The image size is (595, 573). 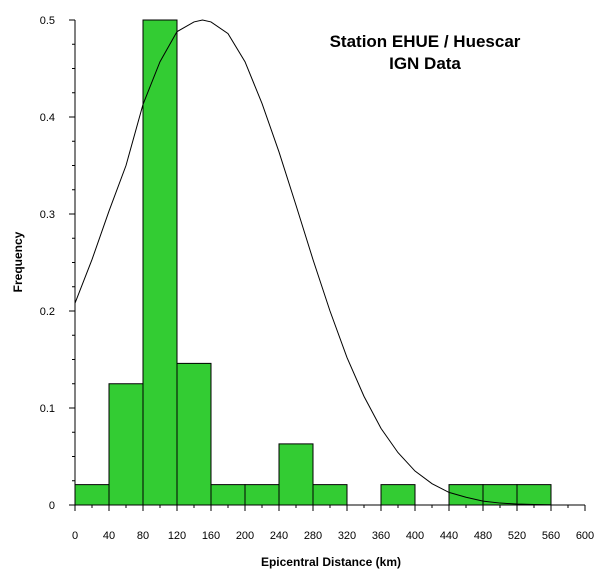 What do you see at coordinates (18, 261) in the screenshot?
I see `y-axis-title: Frequency` at bounding box center [18, 261].